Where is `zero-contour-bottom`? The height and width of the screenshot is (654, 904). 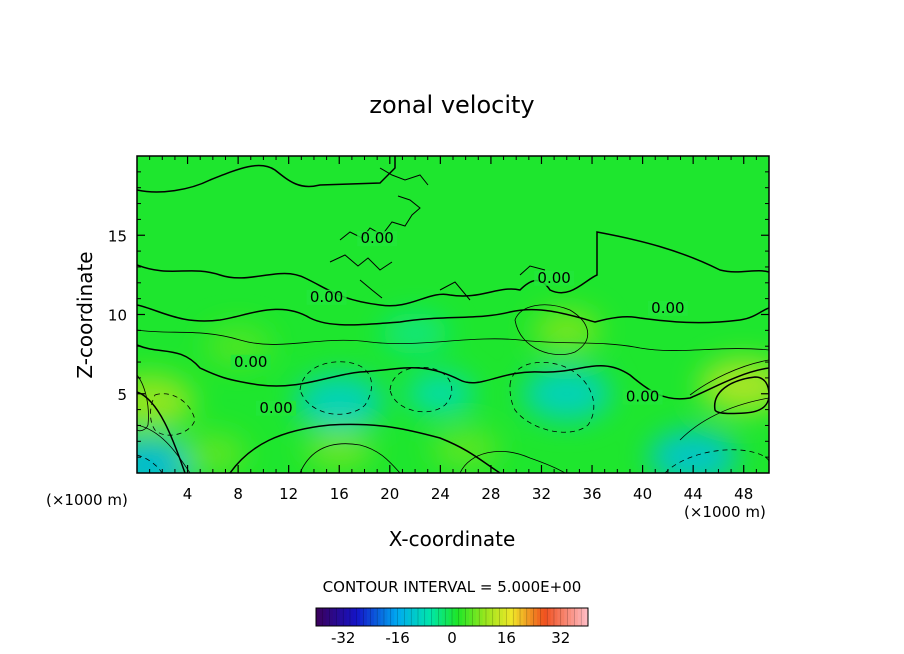
zero-contour-bottom is located at coordinates (453, 372).